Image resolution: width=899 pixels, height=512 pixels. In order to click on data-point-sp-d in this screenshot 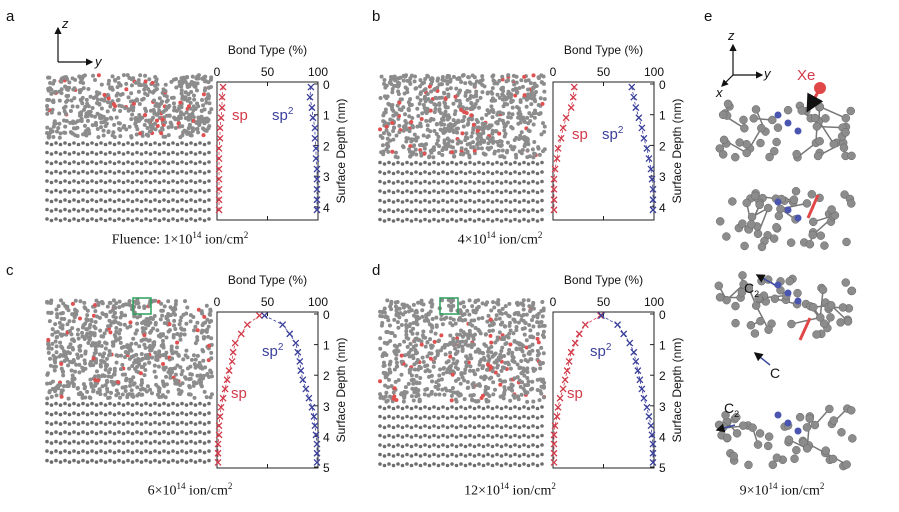, I will do `click(557, 416)`.